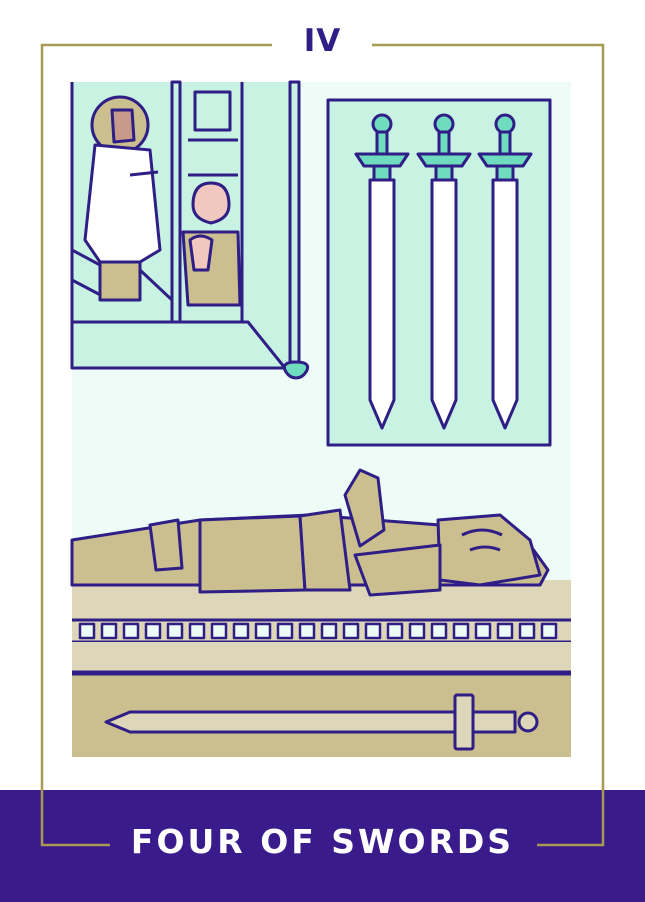 This screenshot has width=645, height=902. Describe the element at coordinates (322, 841) in the screenshot. I see `card-title: FOUR OF SWORDS` at that location.